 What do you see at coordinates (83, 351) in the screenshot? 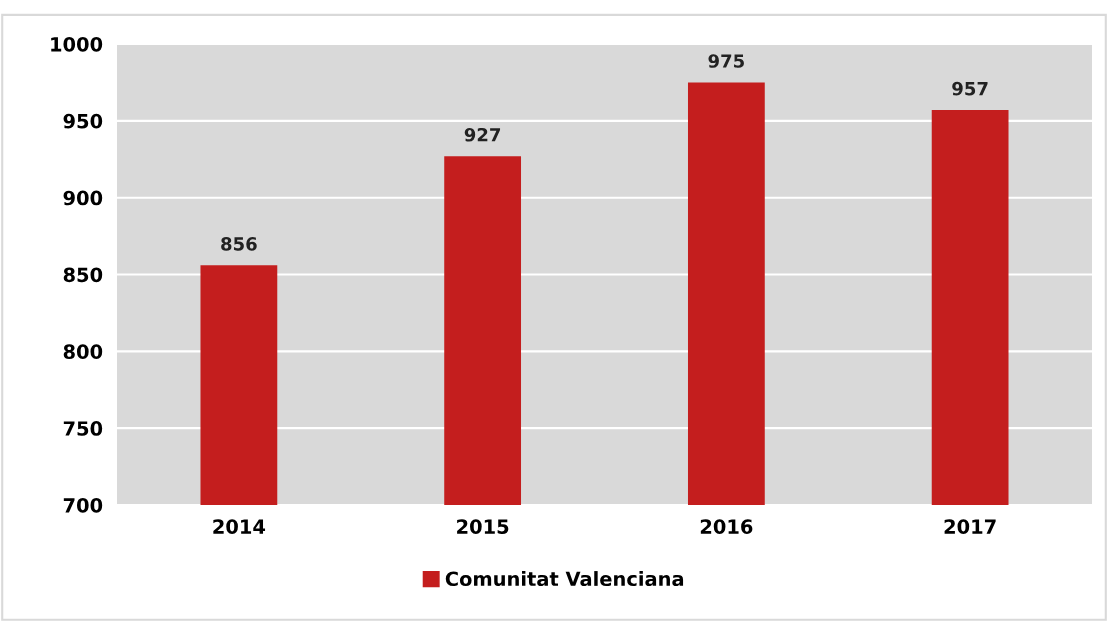
I see `y-tick-label: 800` at bounding box center [83, 351].